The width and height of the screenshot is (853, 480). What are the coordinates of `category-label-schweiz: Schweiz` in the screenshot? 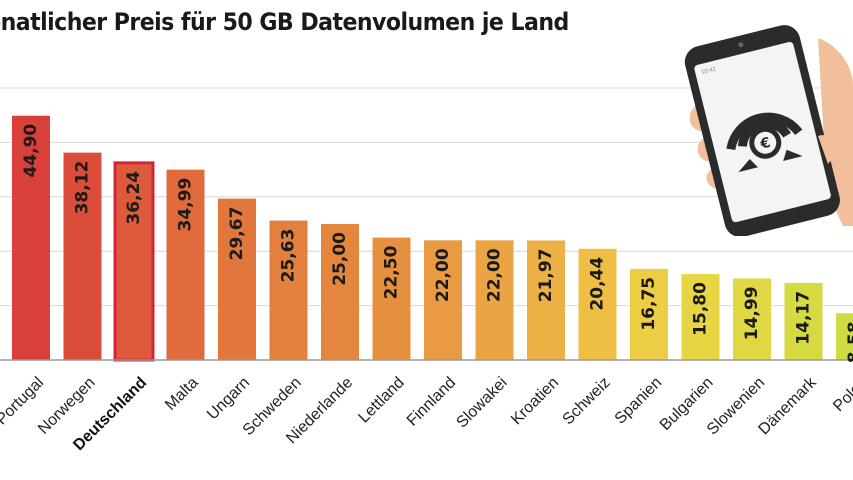 It's located at (587, 401).